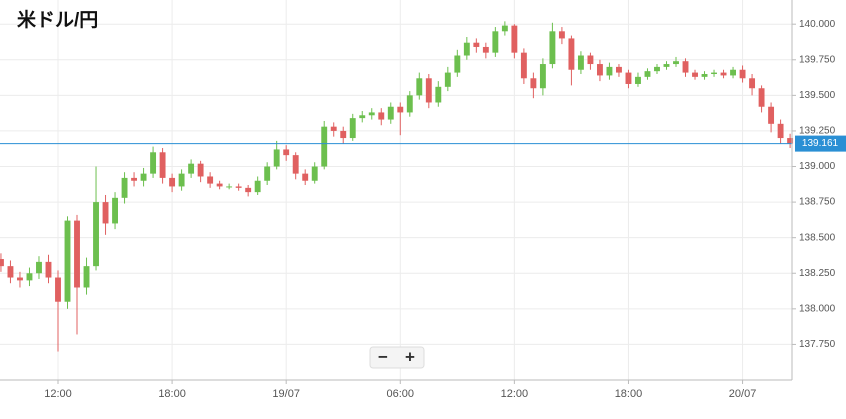 Image resolution: width=846 pixels, height=419 pixels. Describe the element at coordinates (817, 237) in the screenshot. I see `y-tick-label: 138.500` at that location.